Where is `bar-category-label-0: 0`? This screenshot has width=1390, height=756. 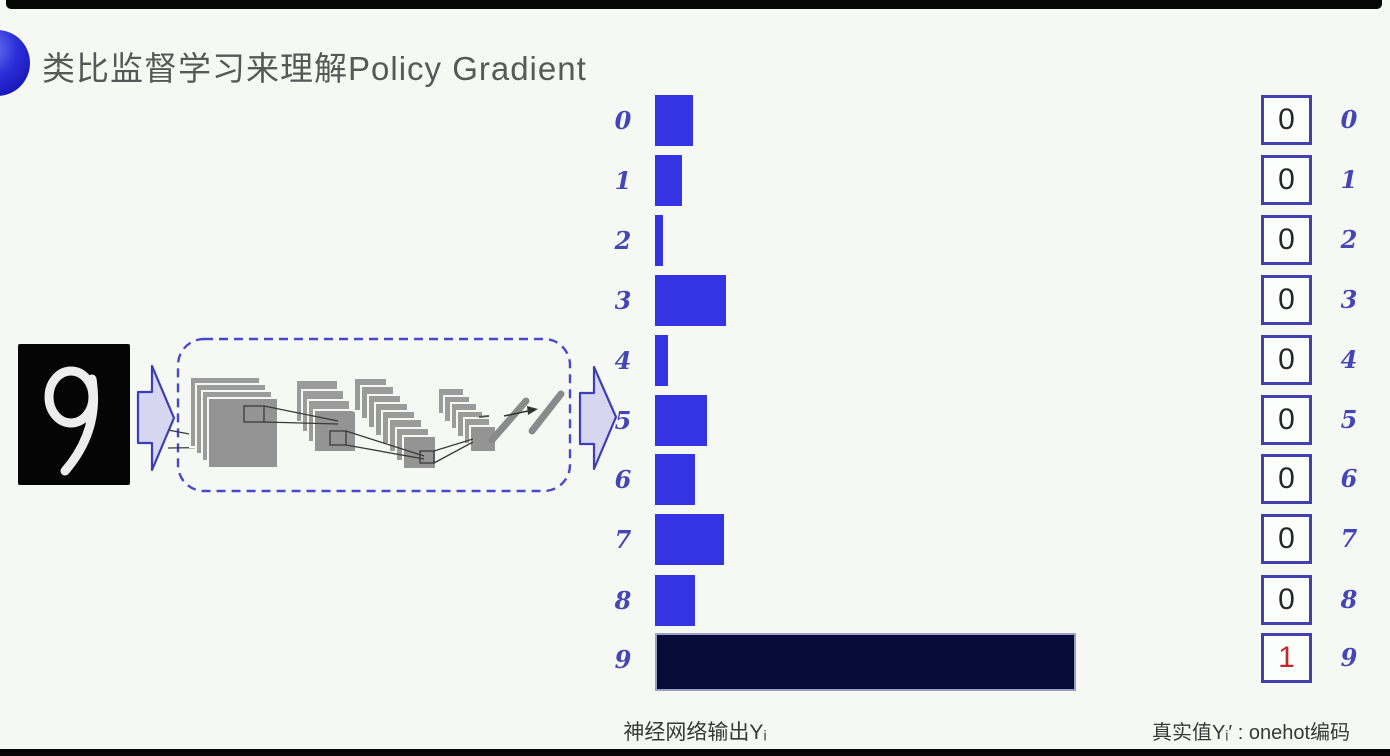 bar-category-label-0: 0 is located at coordinates (623, 120).